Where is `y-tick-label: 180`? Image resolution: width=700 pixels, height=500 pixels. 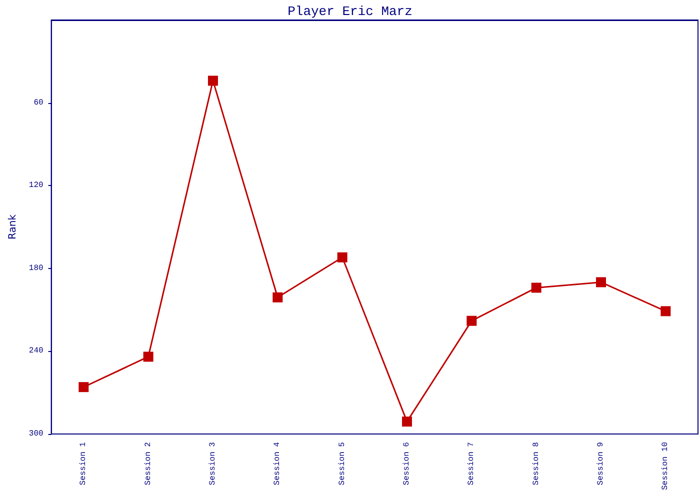
y-tick-label: 180 is located at coordinates (36, 268).